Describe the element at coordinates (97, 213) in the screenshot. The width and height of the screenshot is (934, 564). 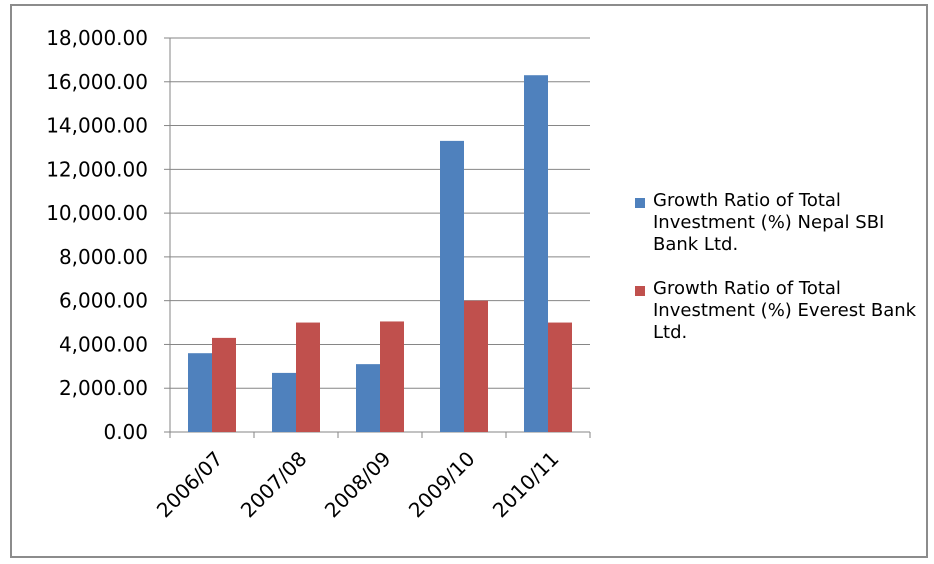
I see `y-tick-label: 10,000.00` at that location.